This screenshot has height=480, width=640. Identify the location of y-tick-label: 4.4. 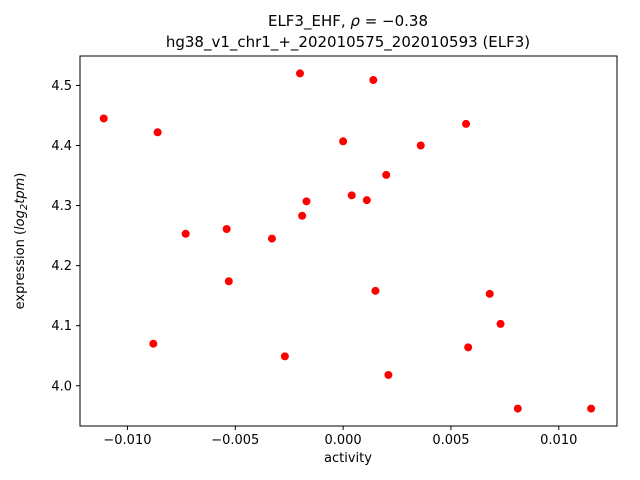
(61, 146).